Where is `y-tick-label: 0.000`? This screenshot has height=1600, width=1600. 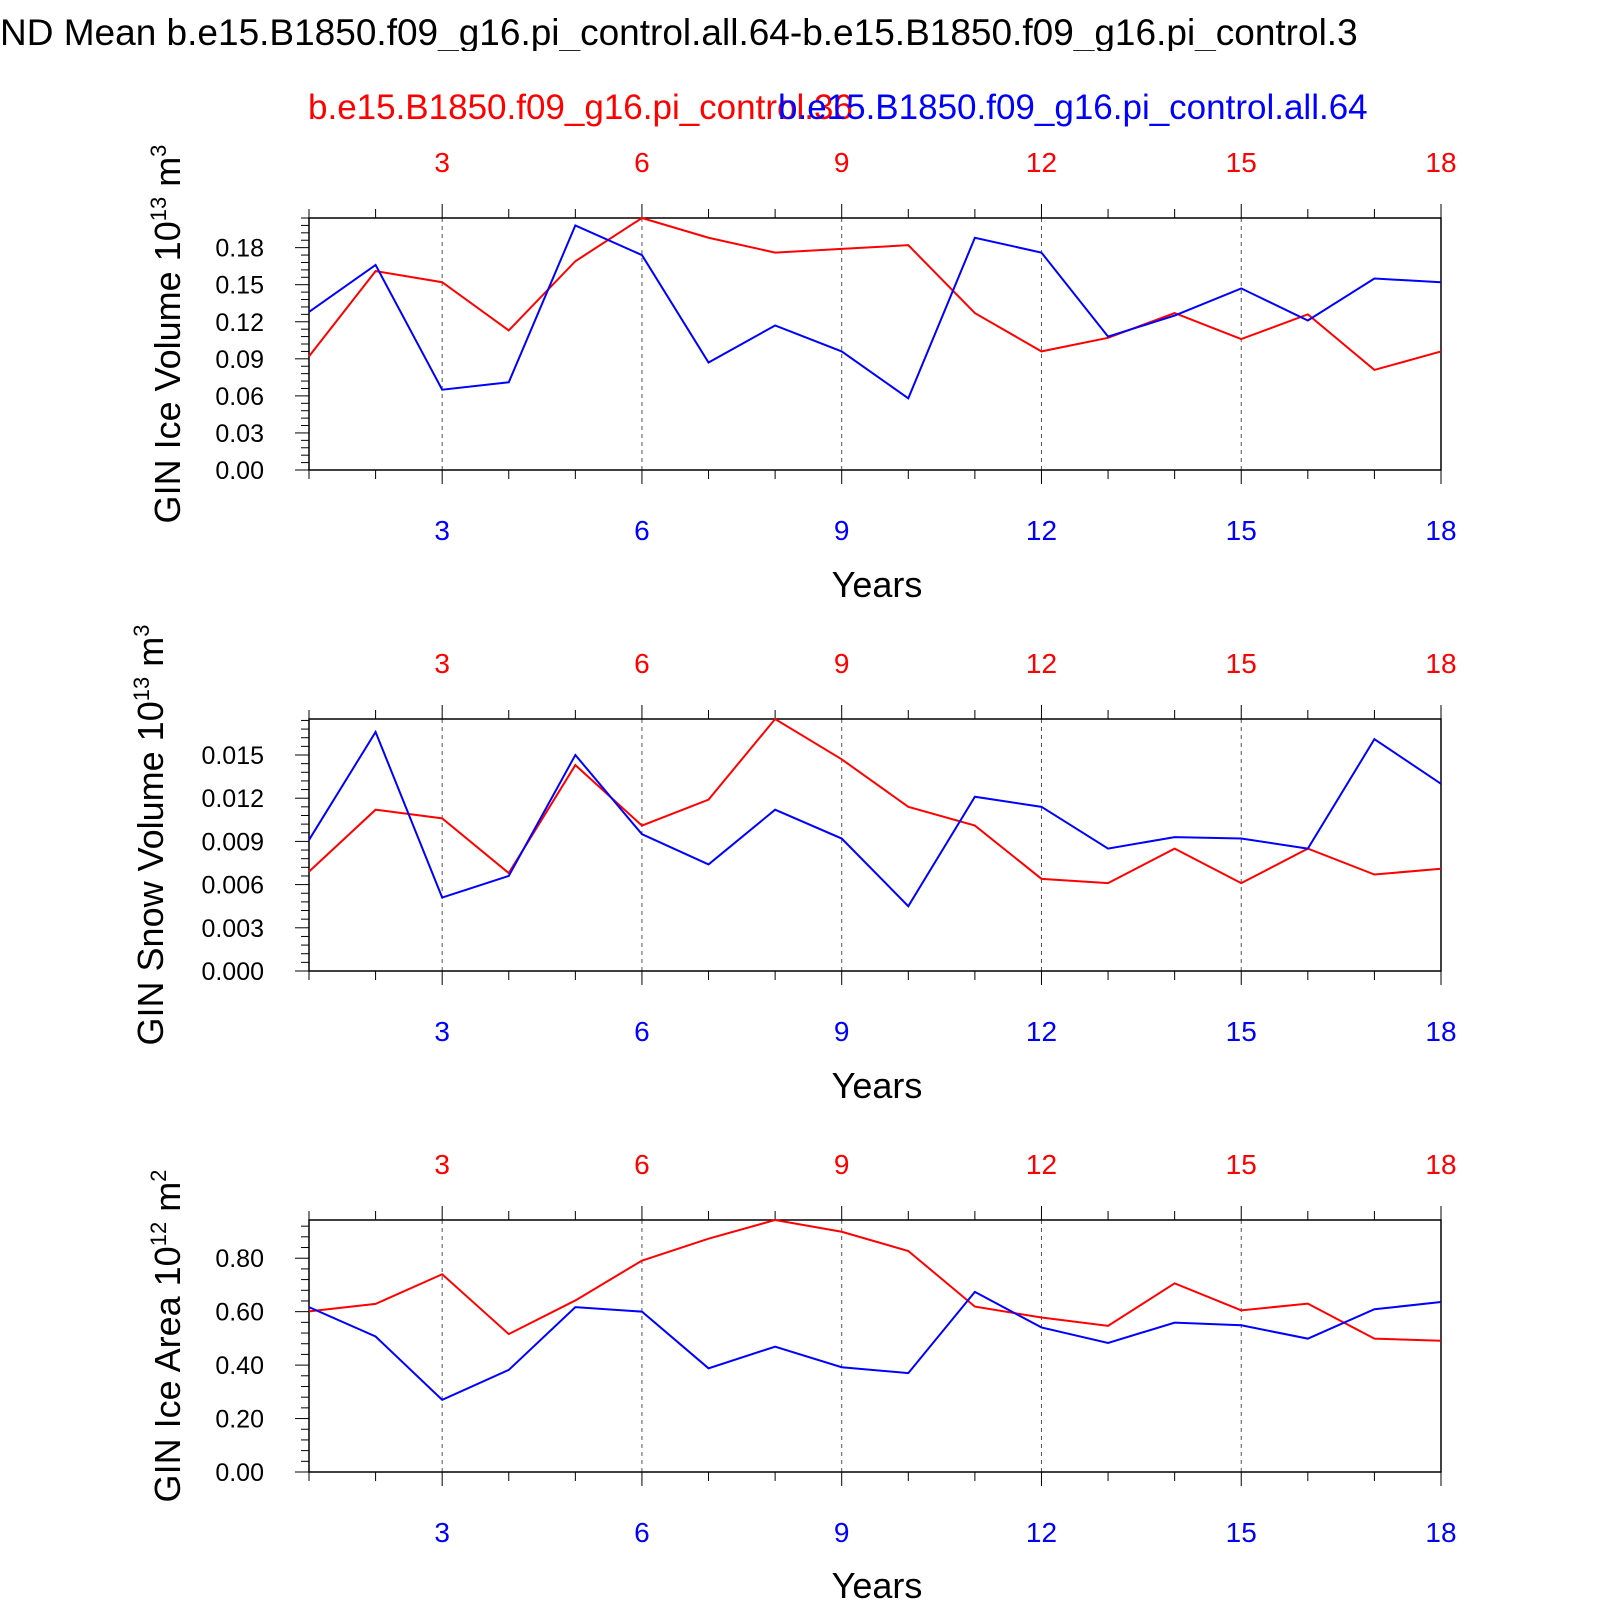
y-tick-label: 0.000 is located at coordinates (232, 972).